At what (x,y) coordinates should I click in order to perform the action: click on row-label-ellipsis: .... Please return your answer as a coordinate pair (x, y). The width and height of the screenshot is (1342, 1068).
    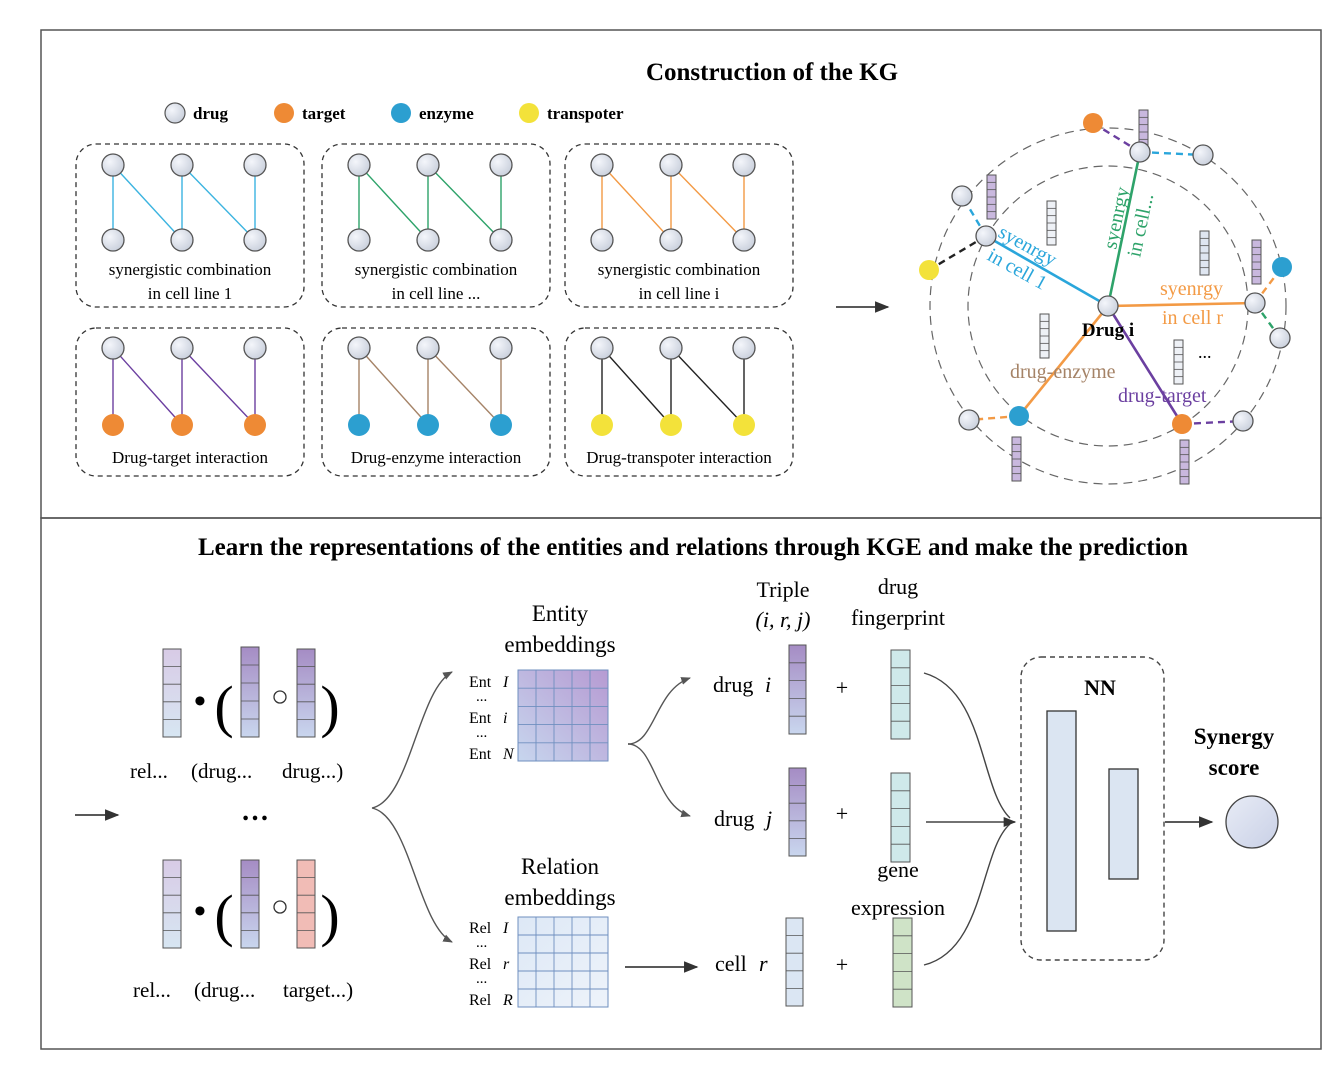
    Looking at the image, I should click on (481, 979).